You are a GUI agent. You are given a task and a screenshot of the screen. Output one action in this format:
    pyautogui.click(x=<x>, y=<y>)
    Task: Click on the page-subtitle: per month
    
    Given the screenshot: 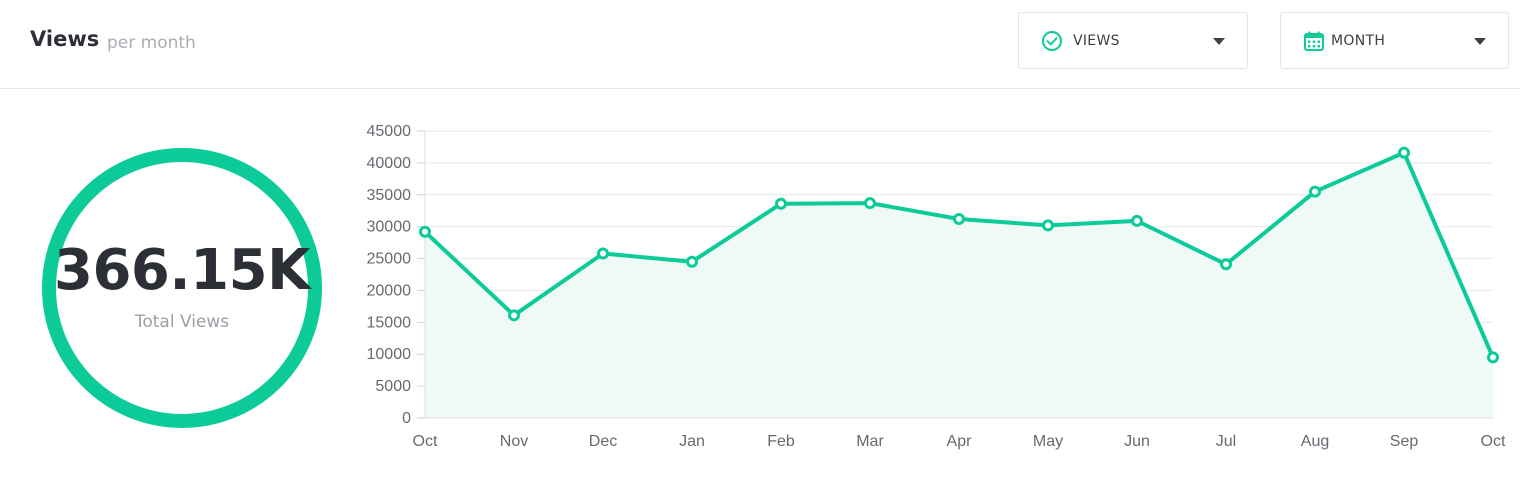 What is the action you would take?
    pyautogui.click(x=151, y=43)
    